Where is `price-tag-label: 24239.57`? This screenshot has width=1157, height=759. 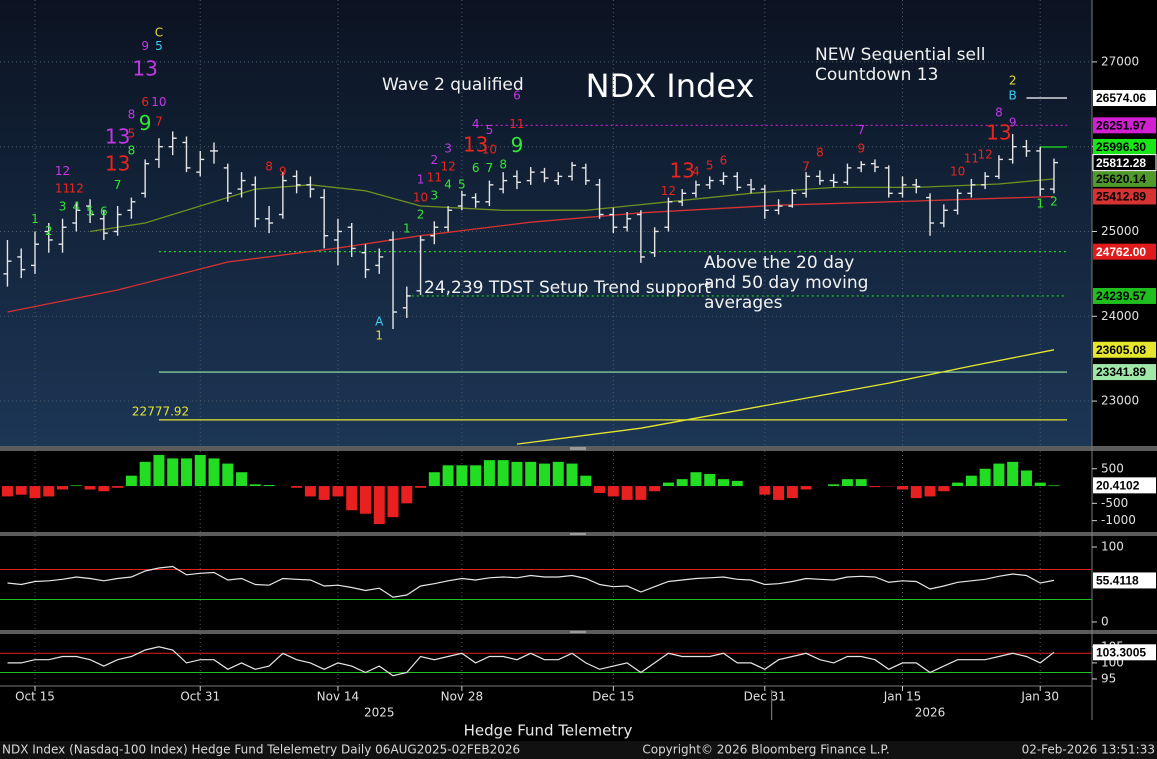
price-tag-label: 24239.57 is located at coordinates (1121, 296).